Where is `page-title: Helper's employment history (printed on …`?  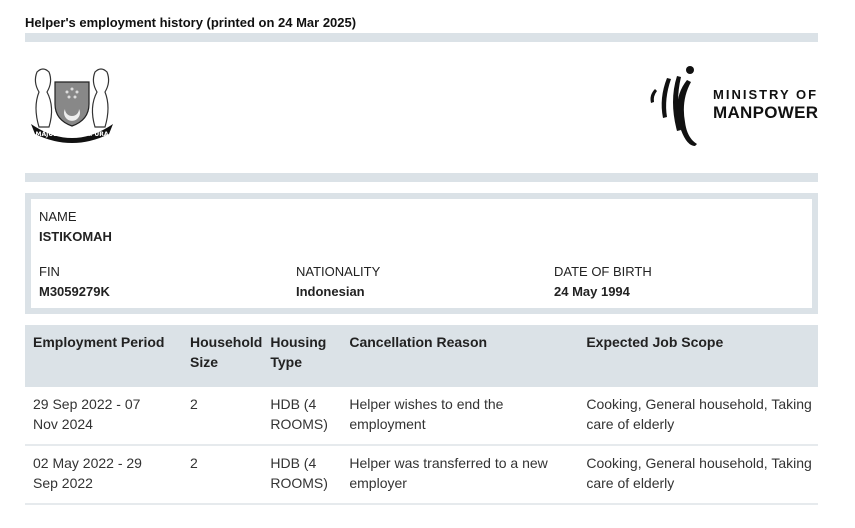
page-title: Helper's employment history (printed on … is located at coordinates (191, 22).